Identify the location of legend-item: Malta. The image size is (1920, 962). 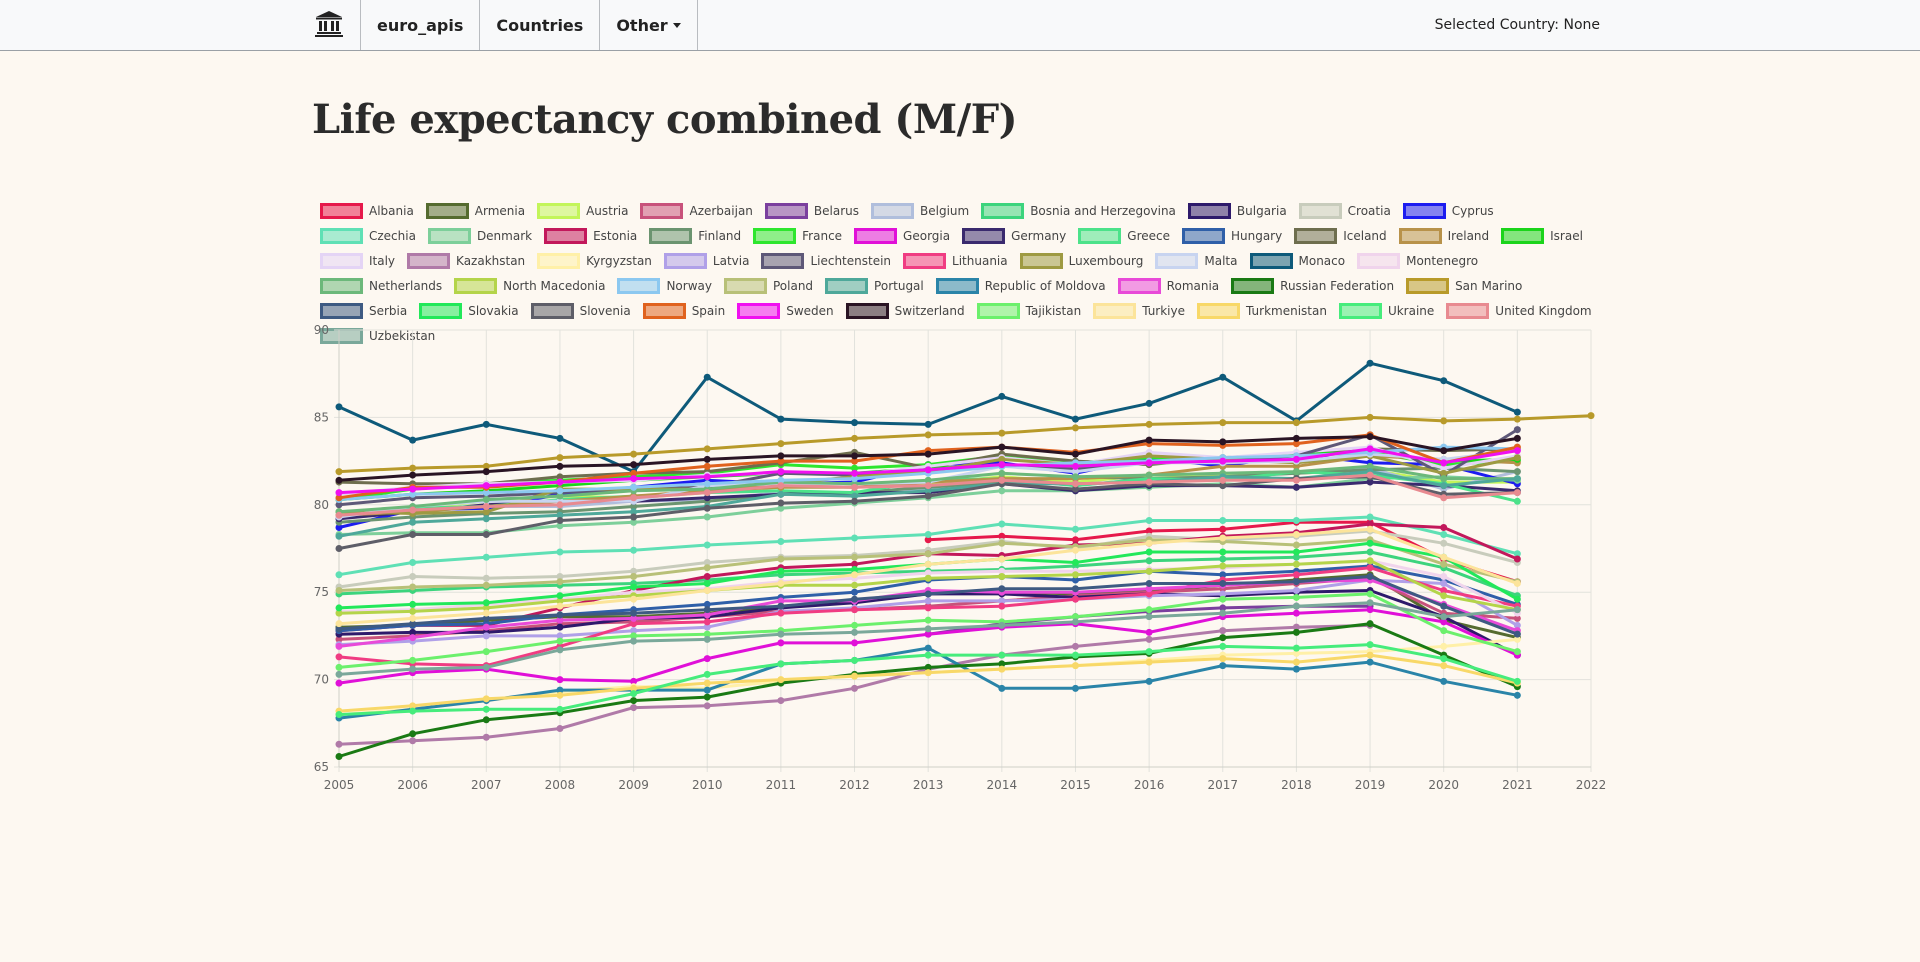
(1196, 261).